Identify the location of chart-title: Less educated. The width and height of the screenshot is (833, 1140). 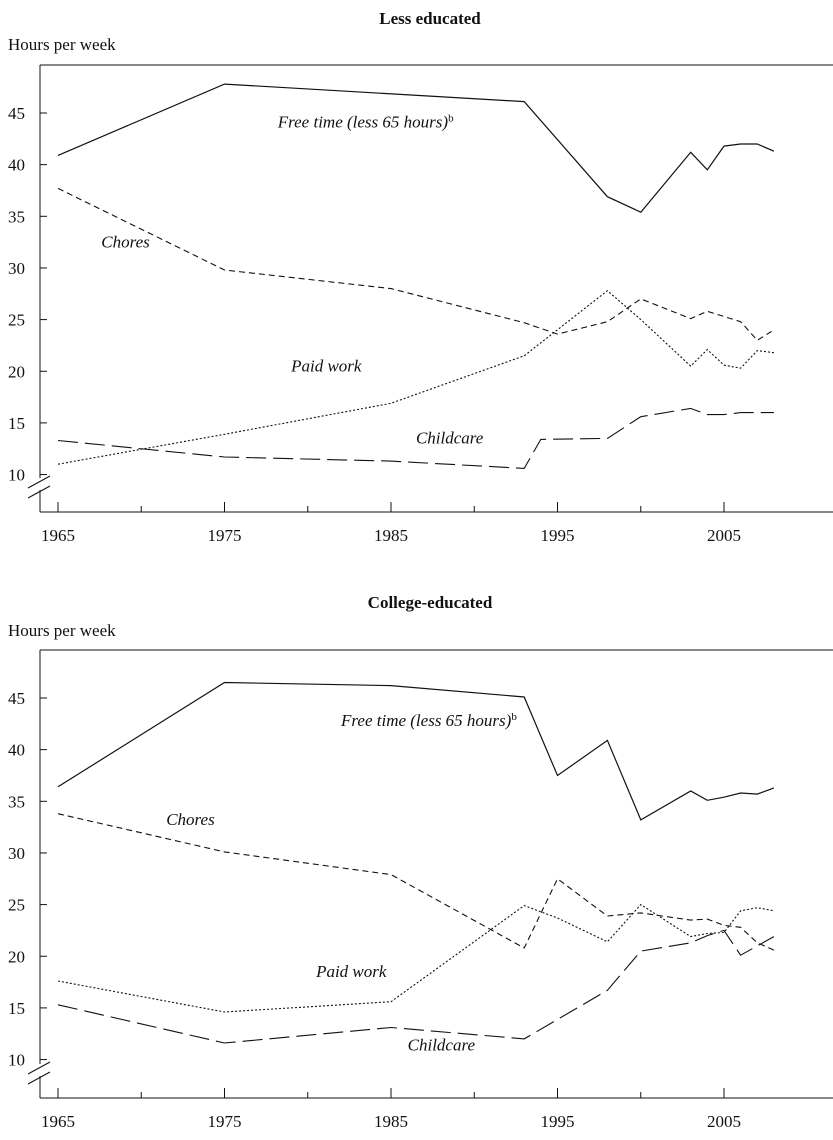
(430, 18).